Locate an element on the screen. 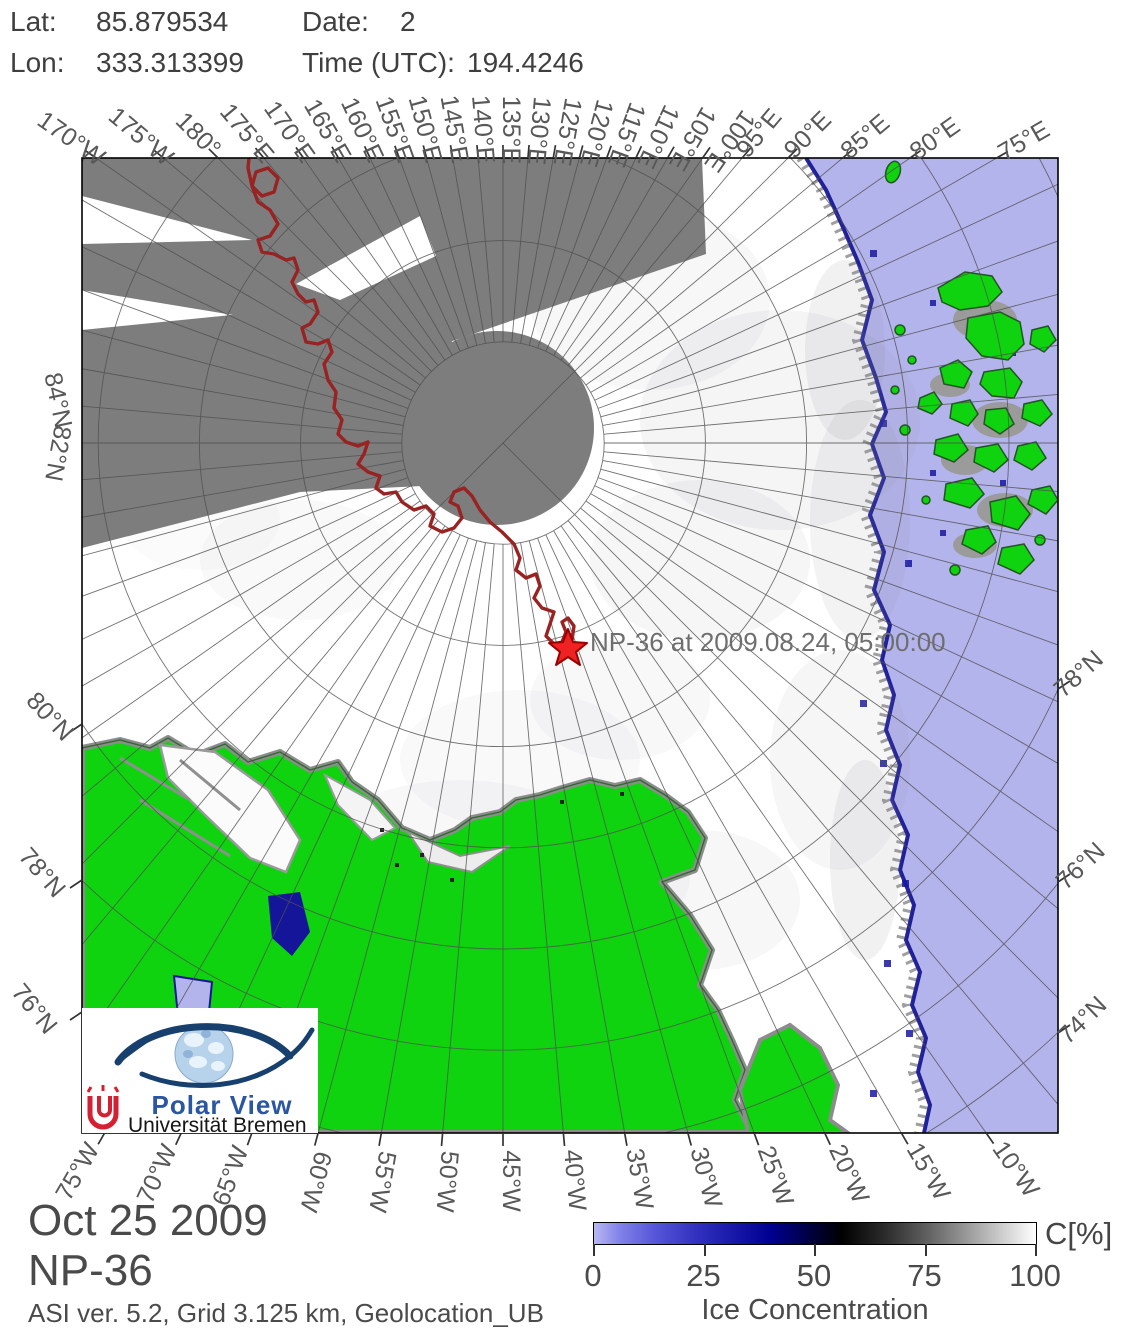 This screenshot has height=1328, width=1135. time-value: 194.4246 is located at coordinates (525, 62).